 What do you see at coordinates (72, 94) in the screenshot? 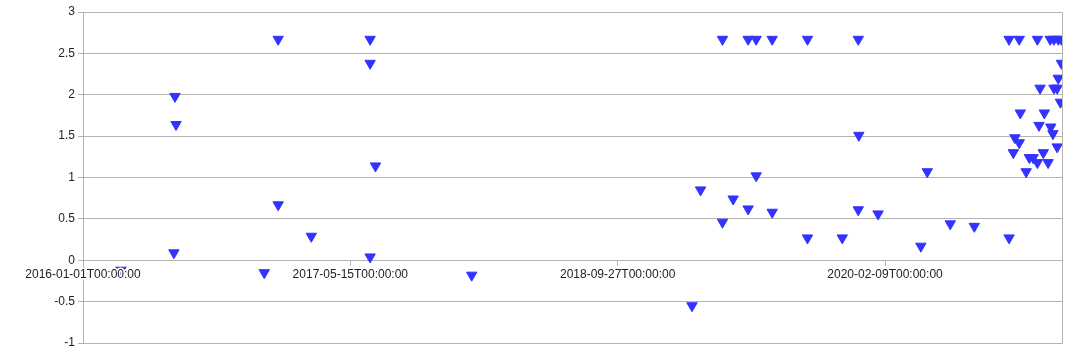
I see `y-tick-label: 2` at bounding box center [72, 94].